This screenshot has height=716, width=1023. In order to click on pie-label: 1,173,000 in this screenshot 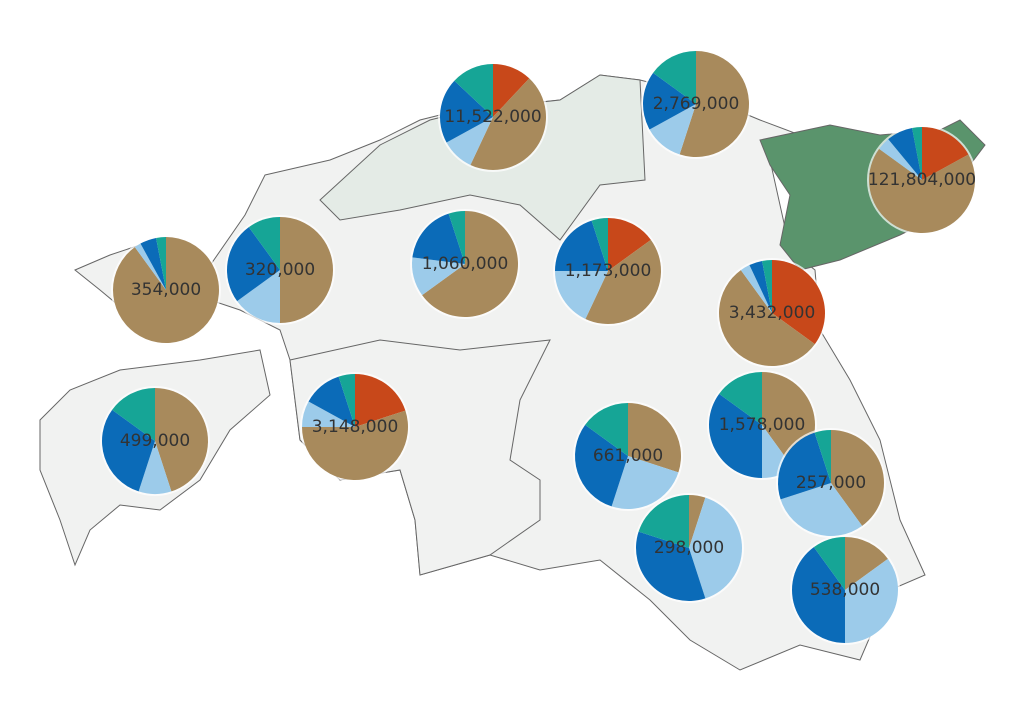, I will do `click(608, 271)`.